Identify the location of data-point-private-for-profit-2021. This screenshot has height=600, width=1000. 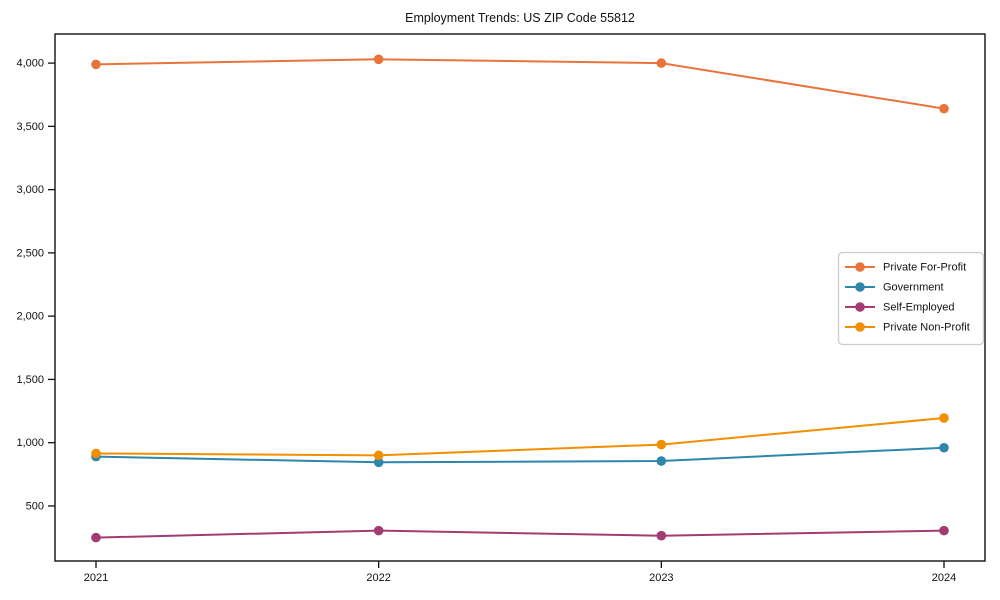
(96, 64).